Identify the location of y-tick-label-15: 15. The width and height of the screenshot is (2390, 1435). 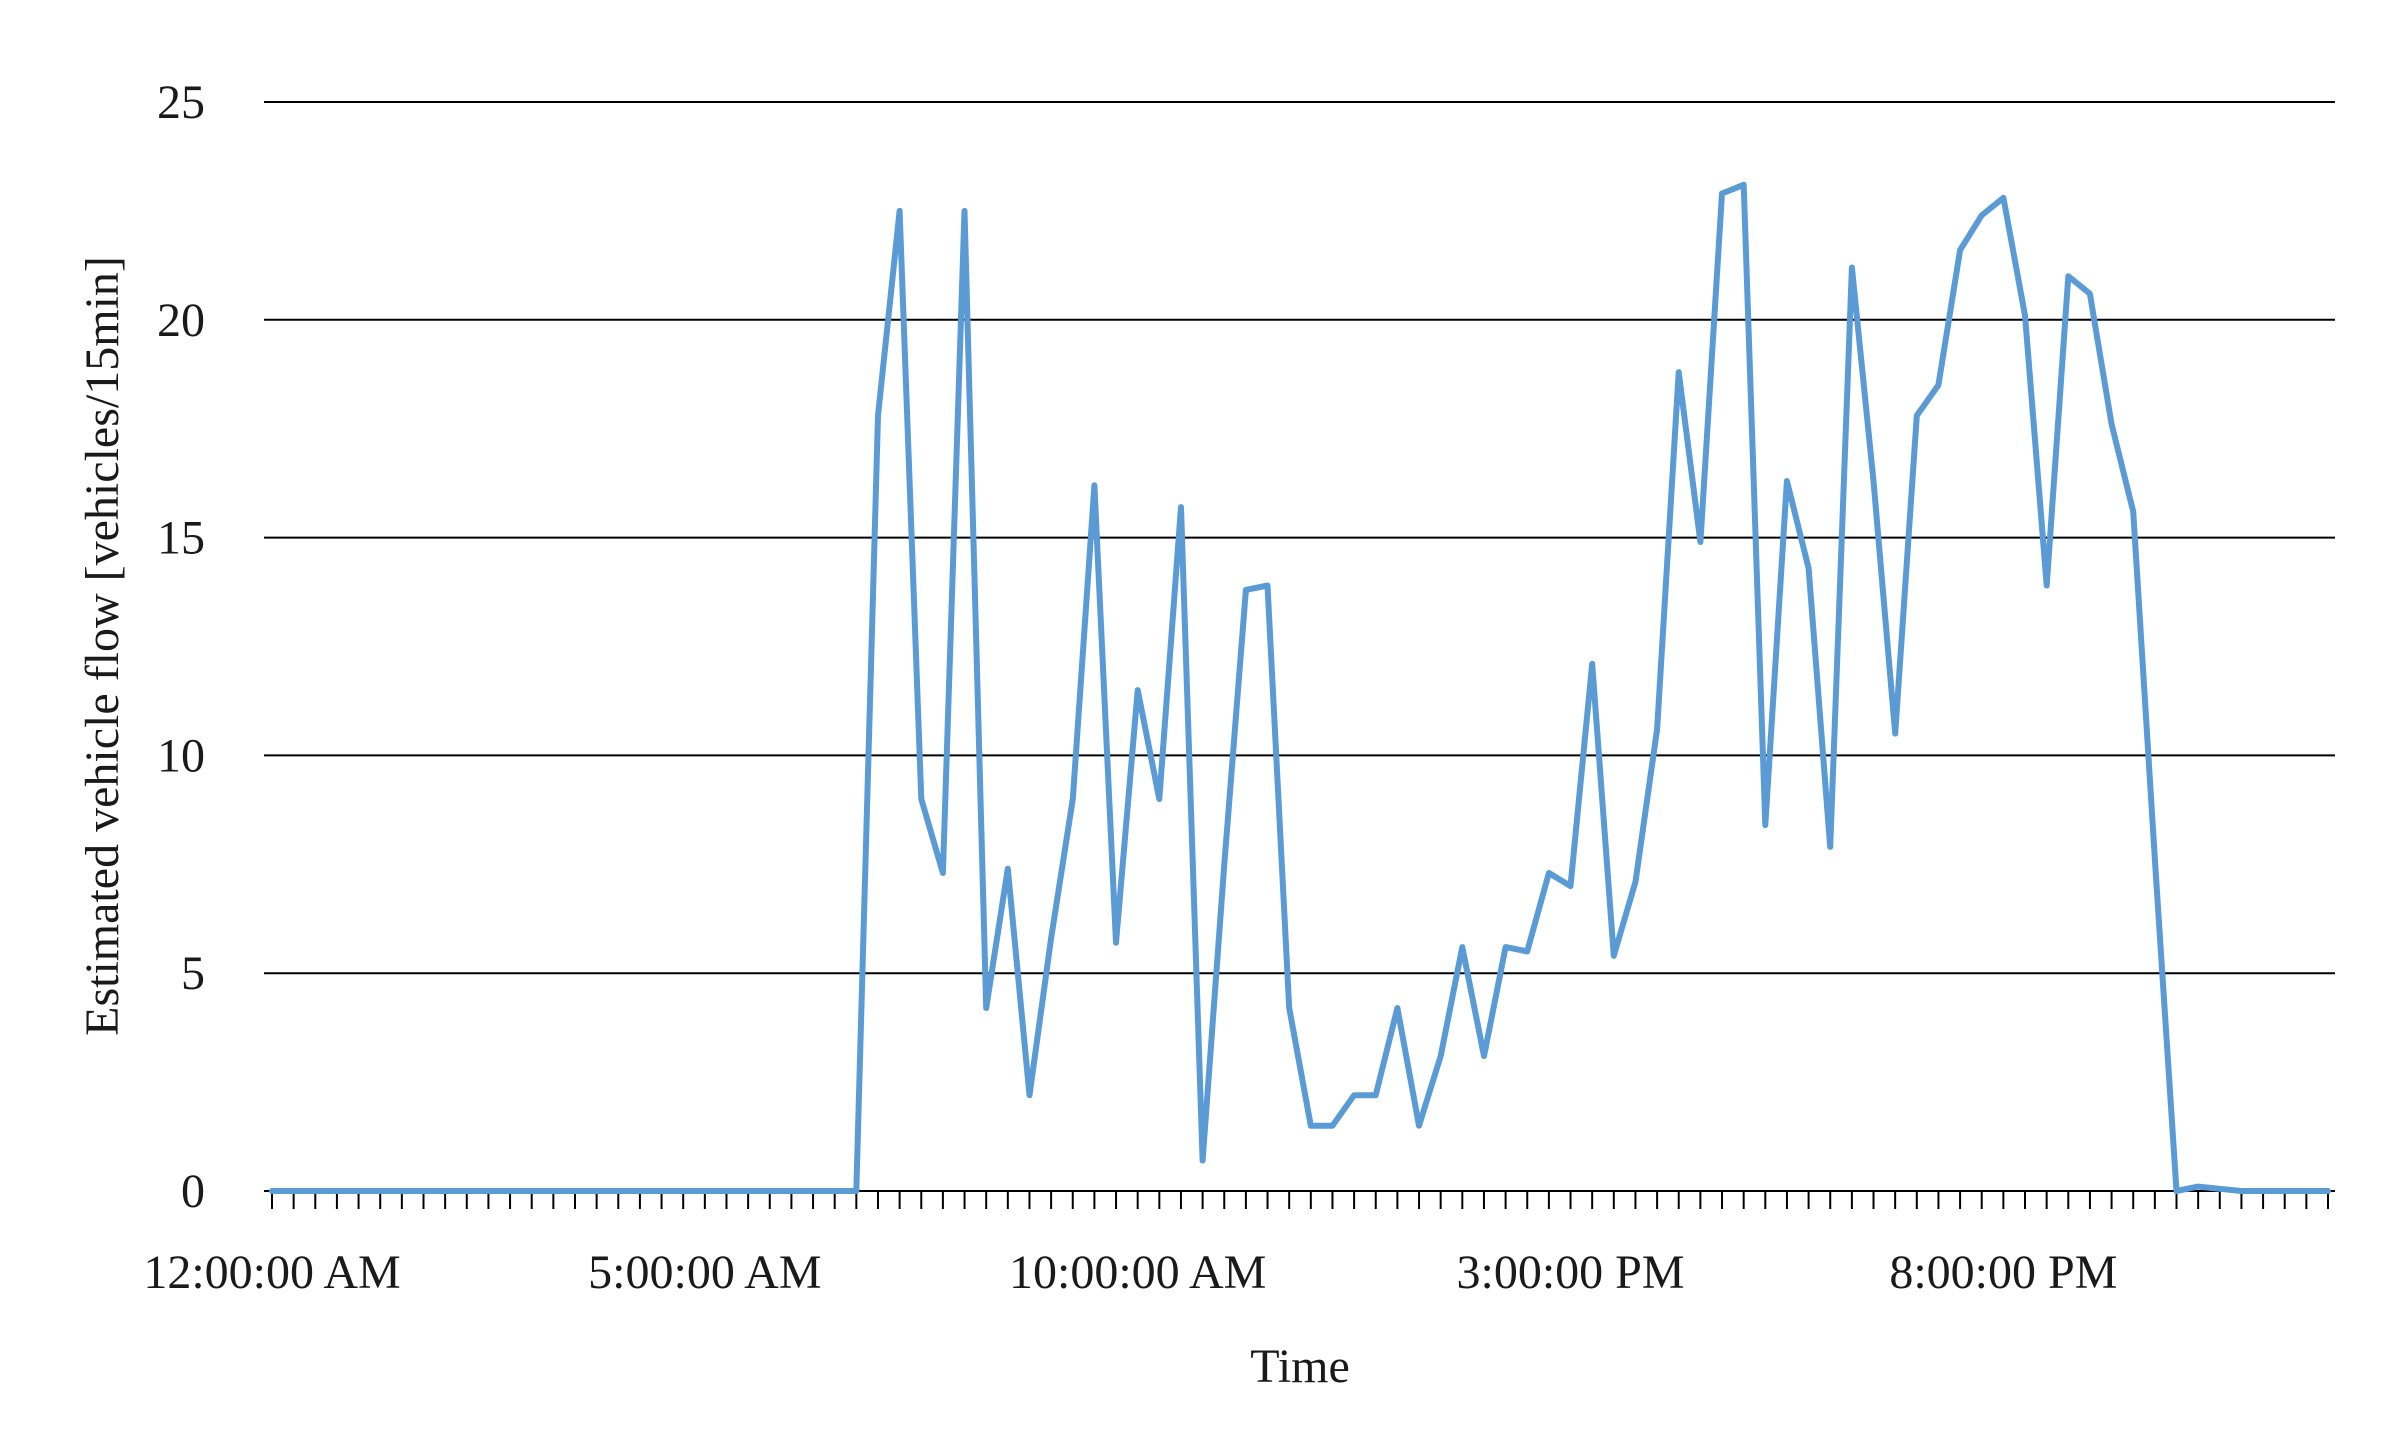
(181, 538).